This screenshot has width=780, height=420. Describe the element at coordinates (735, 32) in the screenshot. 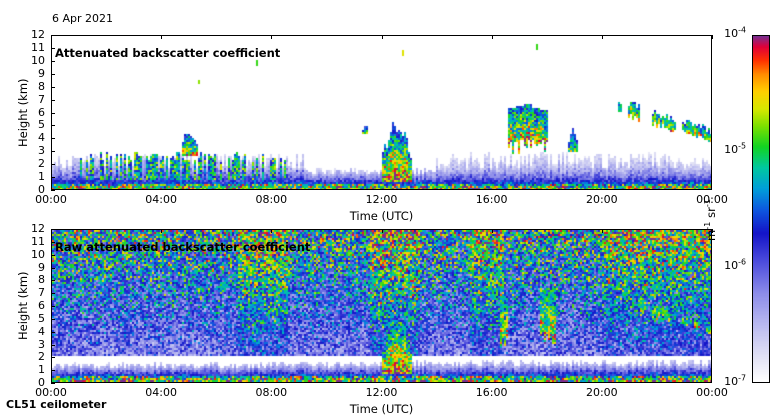

I see `colorbar-tick-label: 10⁻⁴` at that location.